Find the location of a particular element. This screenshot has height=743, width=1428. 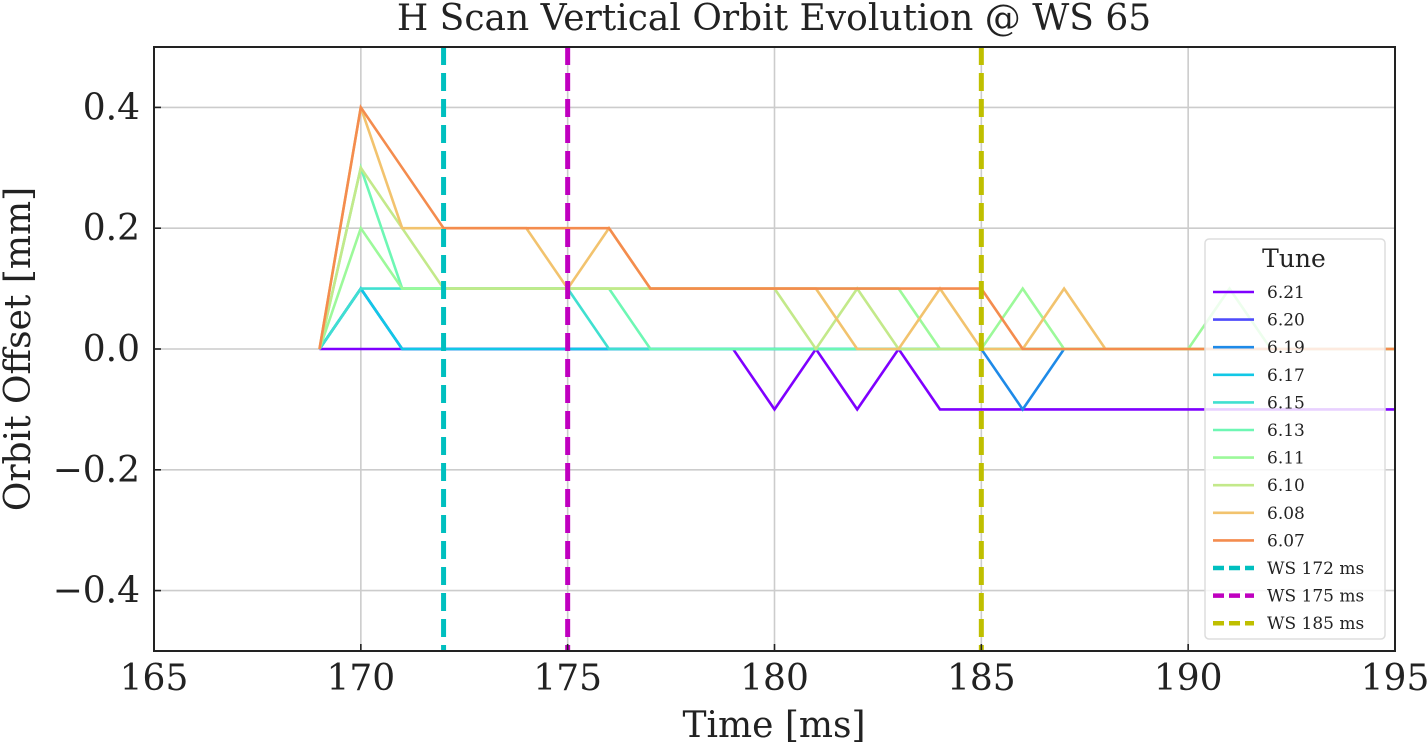

legend-entry: 6.10 is located at coordinates (1259, 486).